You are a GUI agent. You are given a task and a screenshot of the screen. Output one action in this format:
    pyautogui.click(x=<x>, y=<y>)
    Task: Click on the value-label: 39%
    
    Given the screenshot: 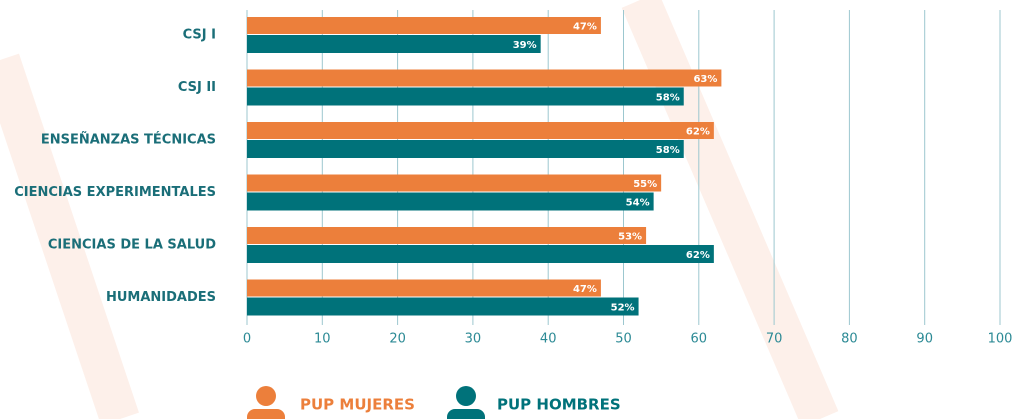 What is the action you would take?
    pyautogui.click(x=525, y=45)
    